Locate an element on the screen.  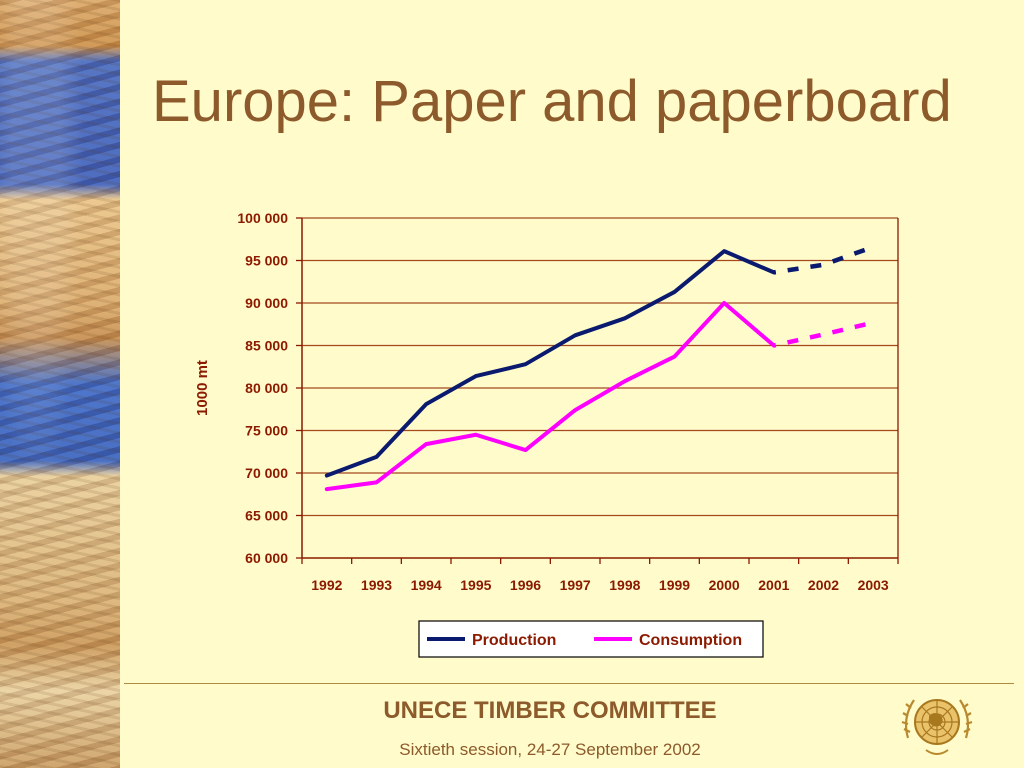
series-forecast-line-production is located at coordinates (823, 259).